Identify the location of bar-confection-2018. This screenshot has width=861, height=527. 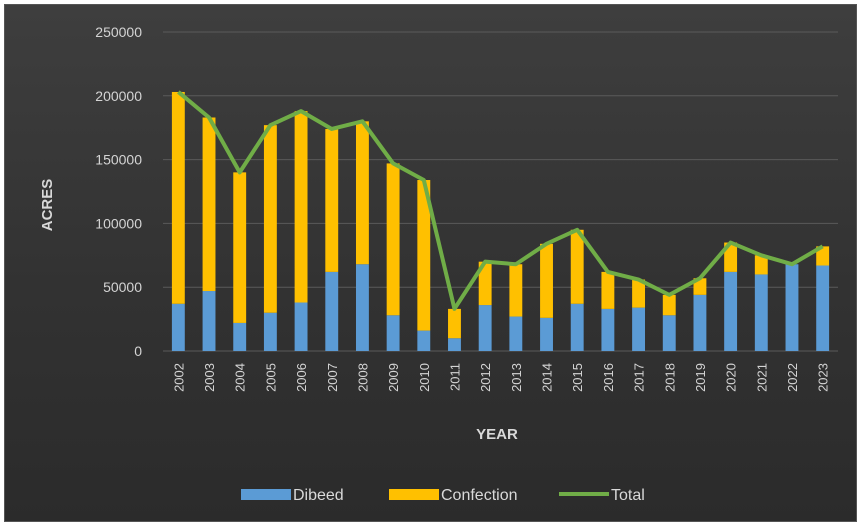
(669, 305).